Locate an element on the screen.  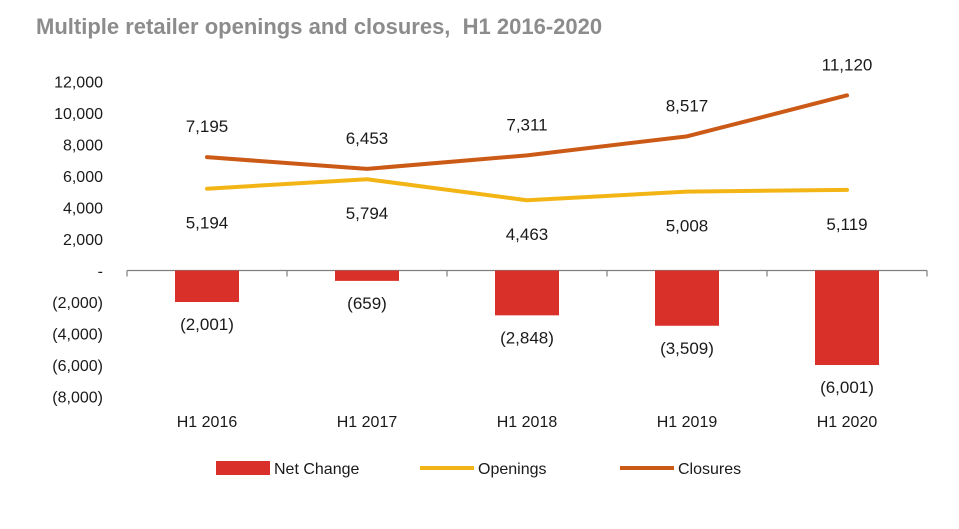
openings-data-label: 5,794 is located at coordinates (367, 213).